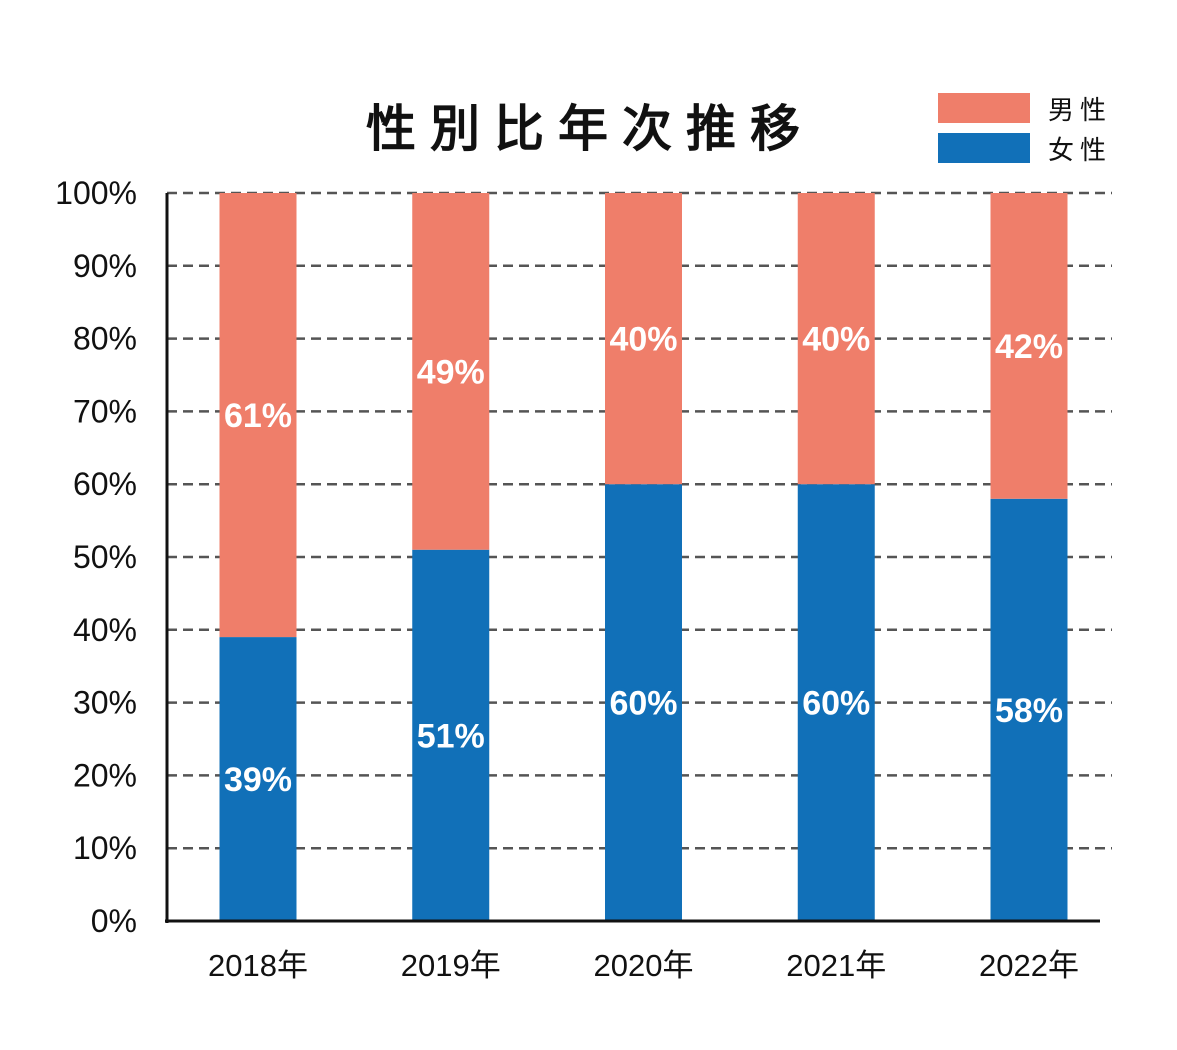 The image size is (1177, 1050). I want to click on y-tick-label: 0%, so click(114, 921).